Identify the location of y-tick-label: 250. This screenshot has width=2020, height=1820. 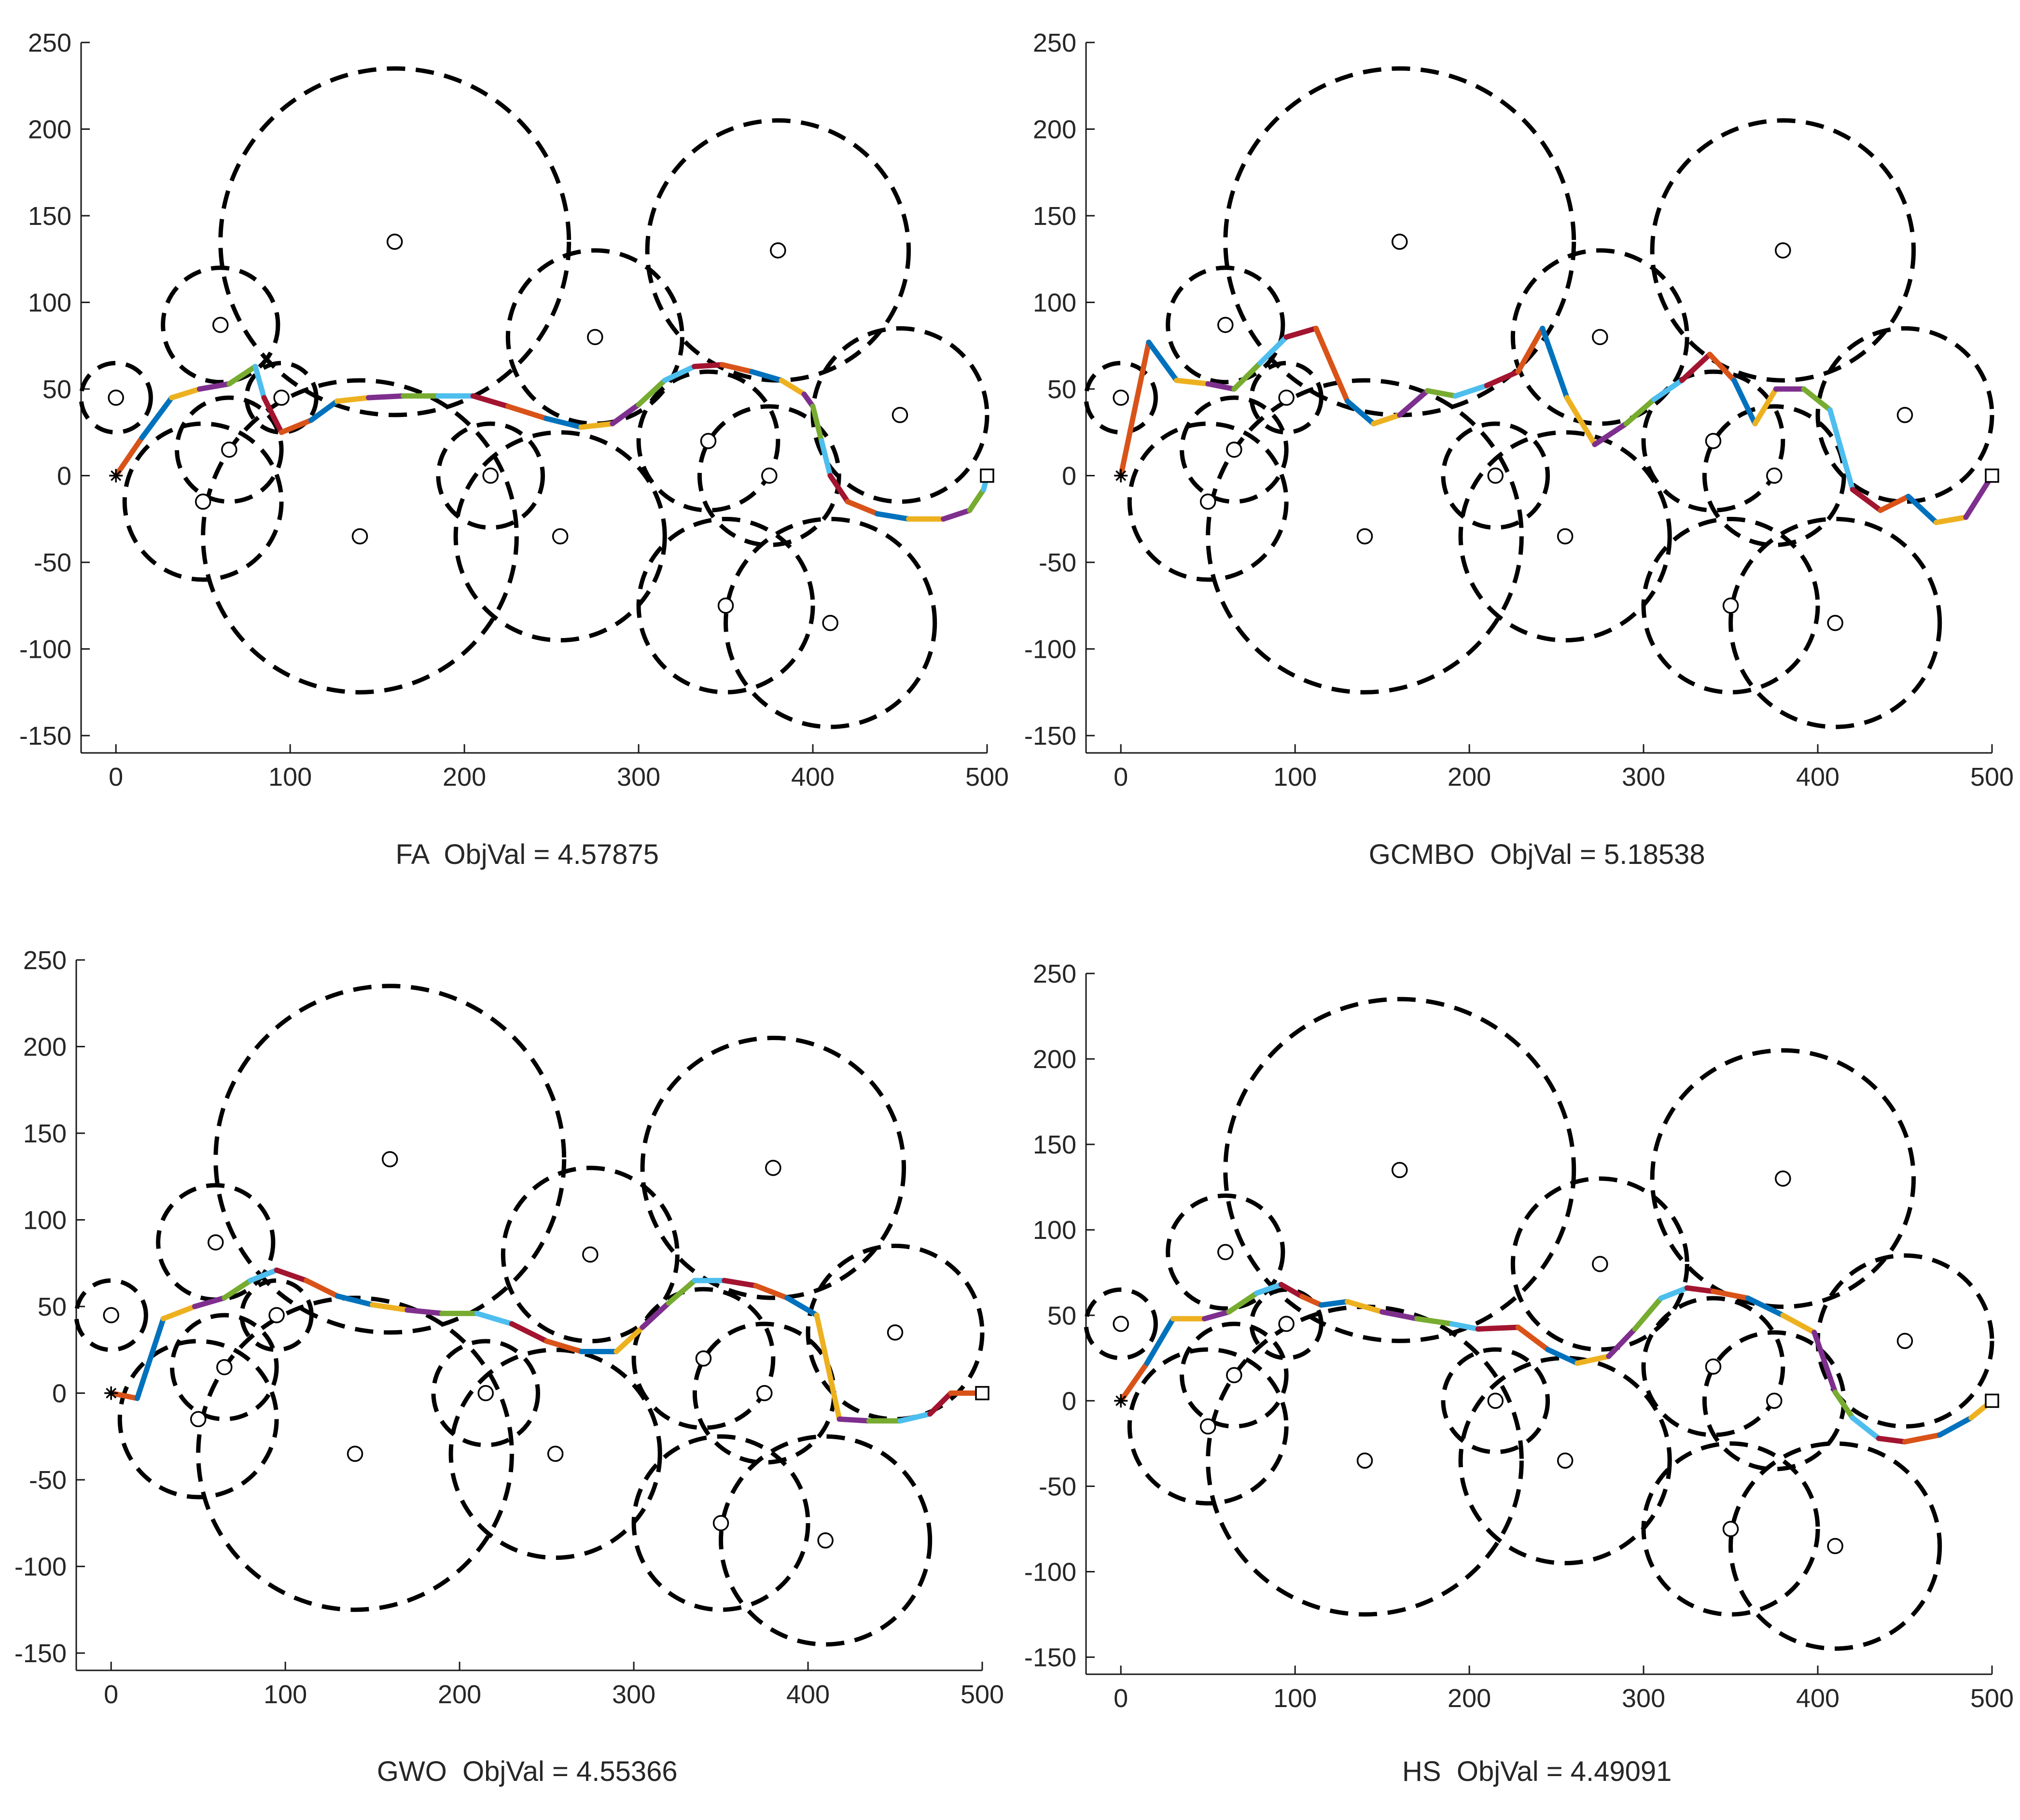
(1054, 42).